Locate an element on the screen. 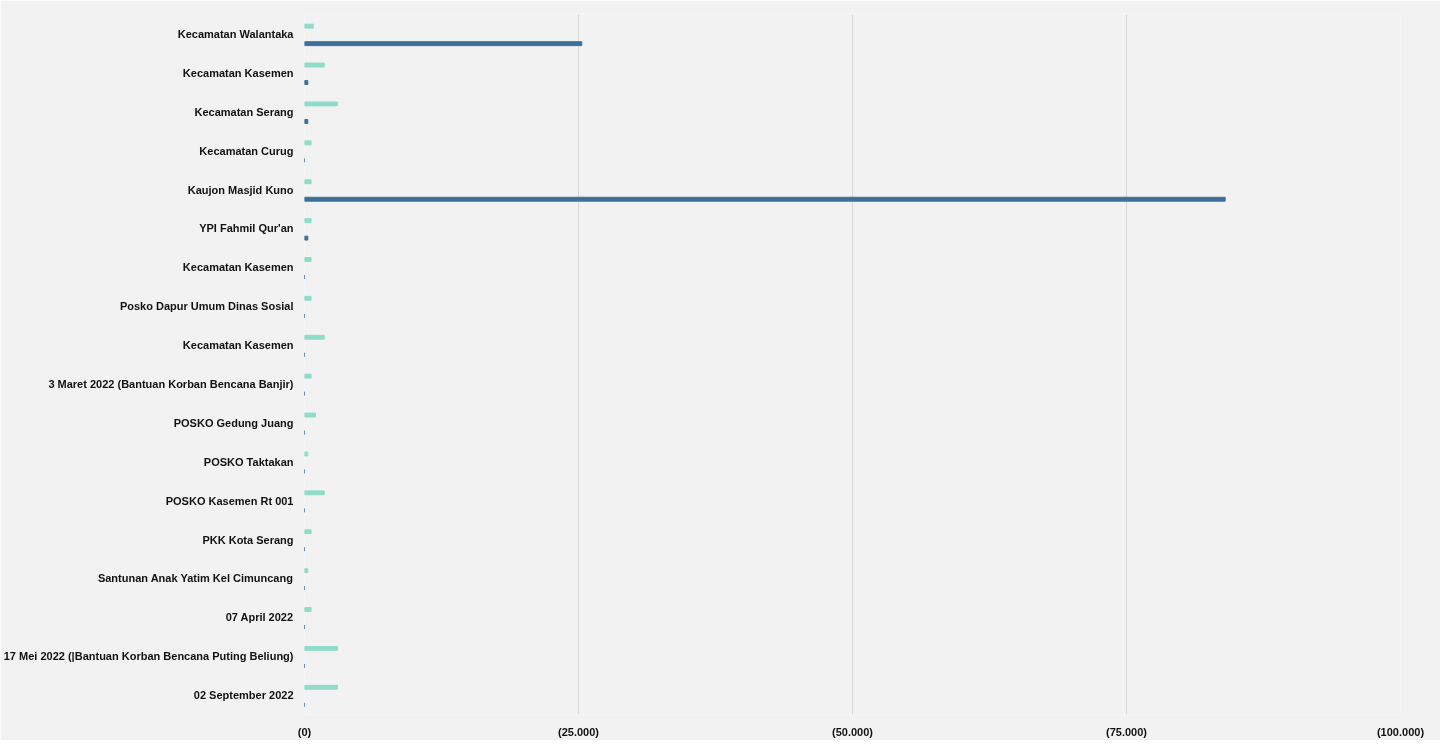 The width and height of the screenshot is (1456, 744). y-tick-label: Kecamatan Walantaka is located at coordinates (236, 33).